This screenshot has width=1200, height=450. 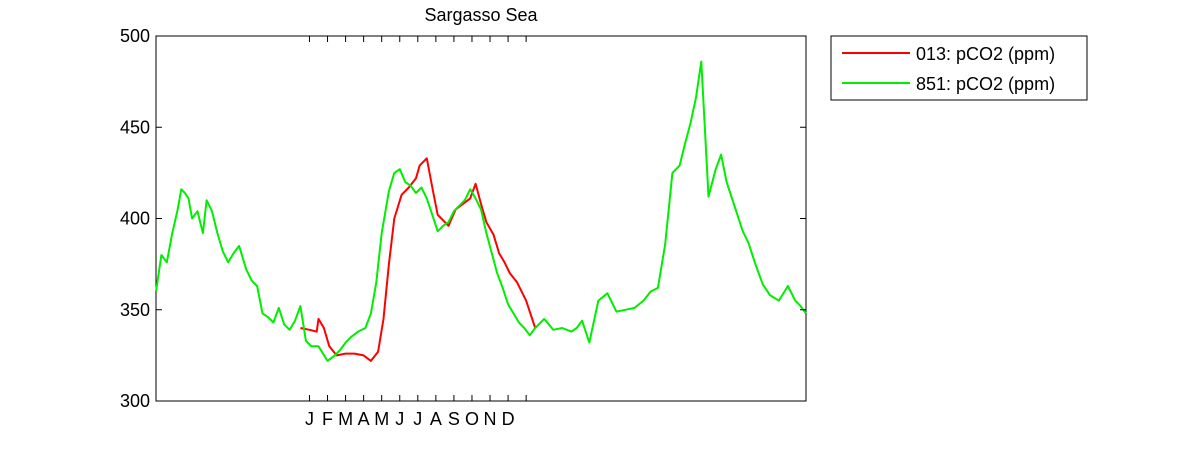 What do you see at coordinates (135, 127) in the screenshot?
I see `y-tick-label: 450` at bounding box center [135, 127].